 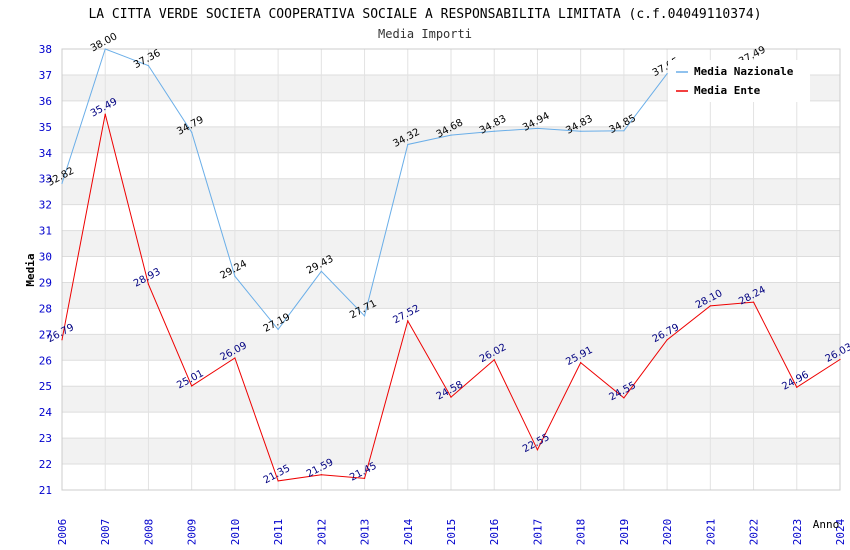 What do you see at coordinates (45, 205) in the screenshot?
I see `y-tick-label: 32` at bounding box center [45, 205].